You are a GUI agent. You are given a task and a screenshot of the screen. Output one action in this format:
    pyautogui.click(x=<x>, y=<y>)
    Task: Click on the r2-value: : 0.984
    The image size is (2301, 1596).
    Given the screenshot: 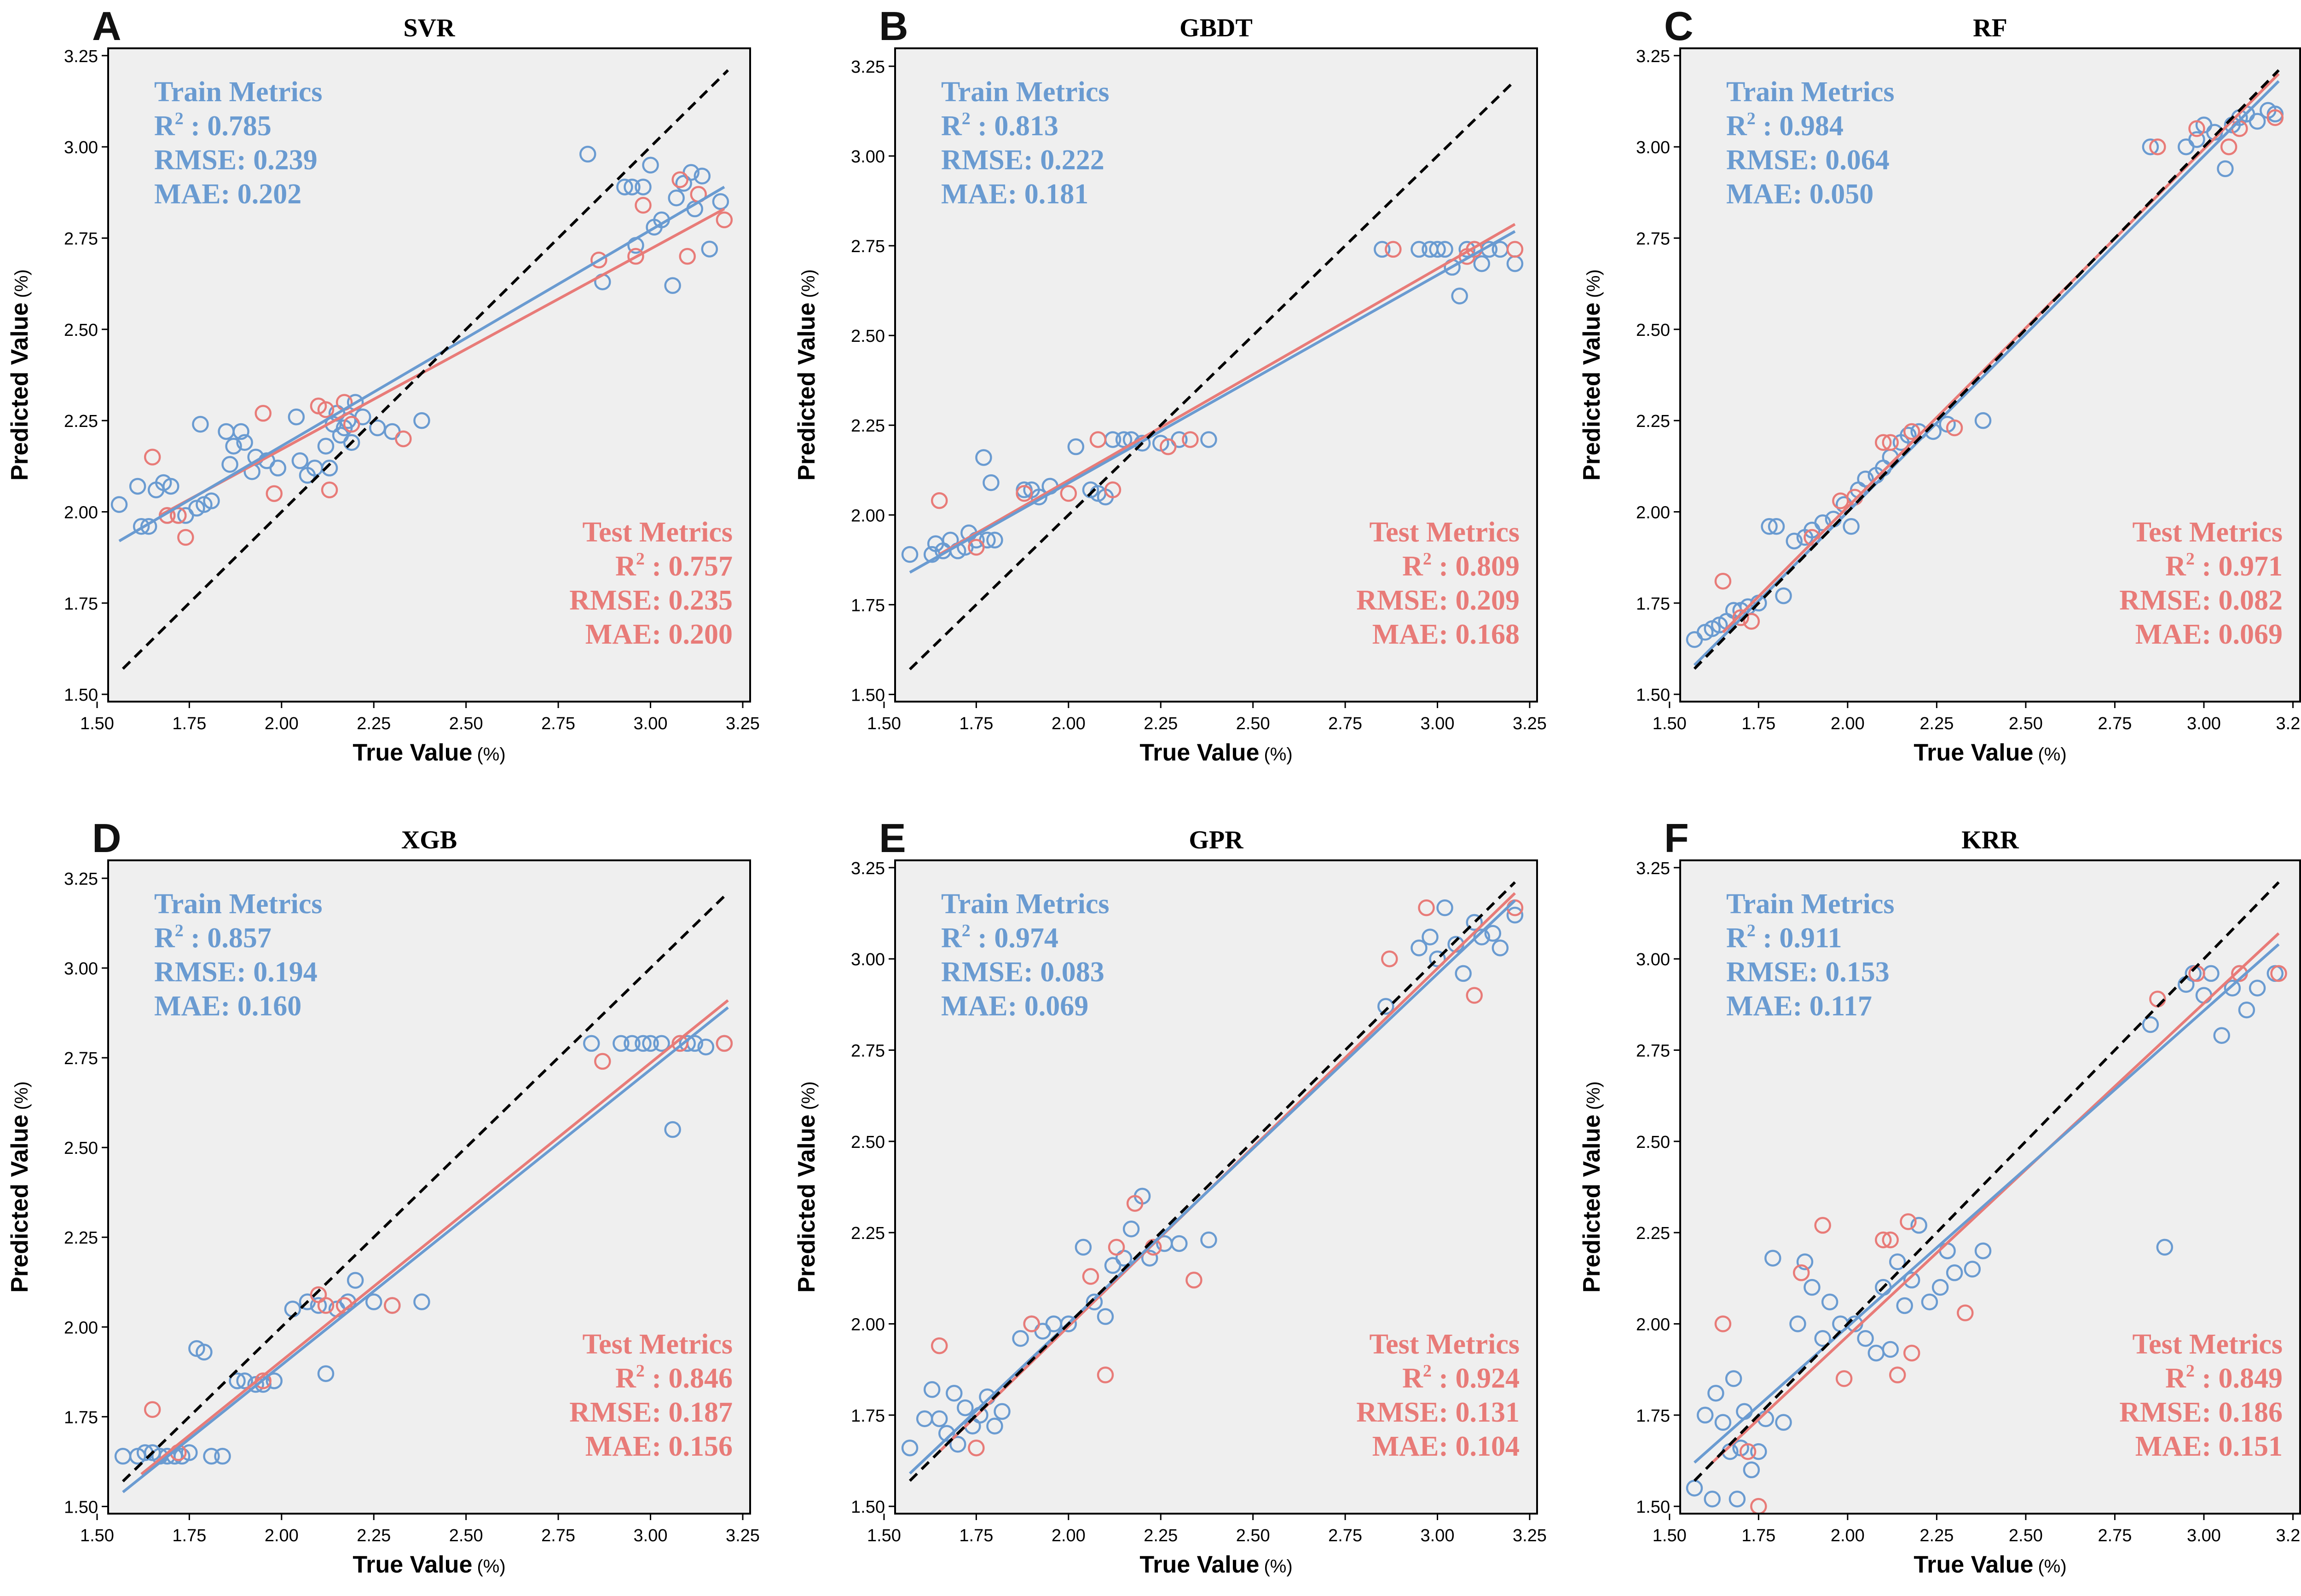 What is the action you would take?
    pyautogui.click(x=1800, y=126)
    